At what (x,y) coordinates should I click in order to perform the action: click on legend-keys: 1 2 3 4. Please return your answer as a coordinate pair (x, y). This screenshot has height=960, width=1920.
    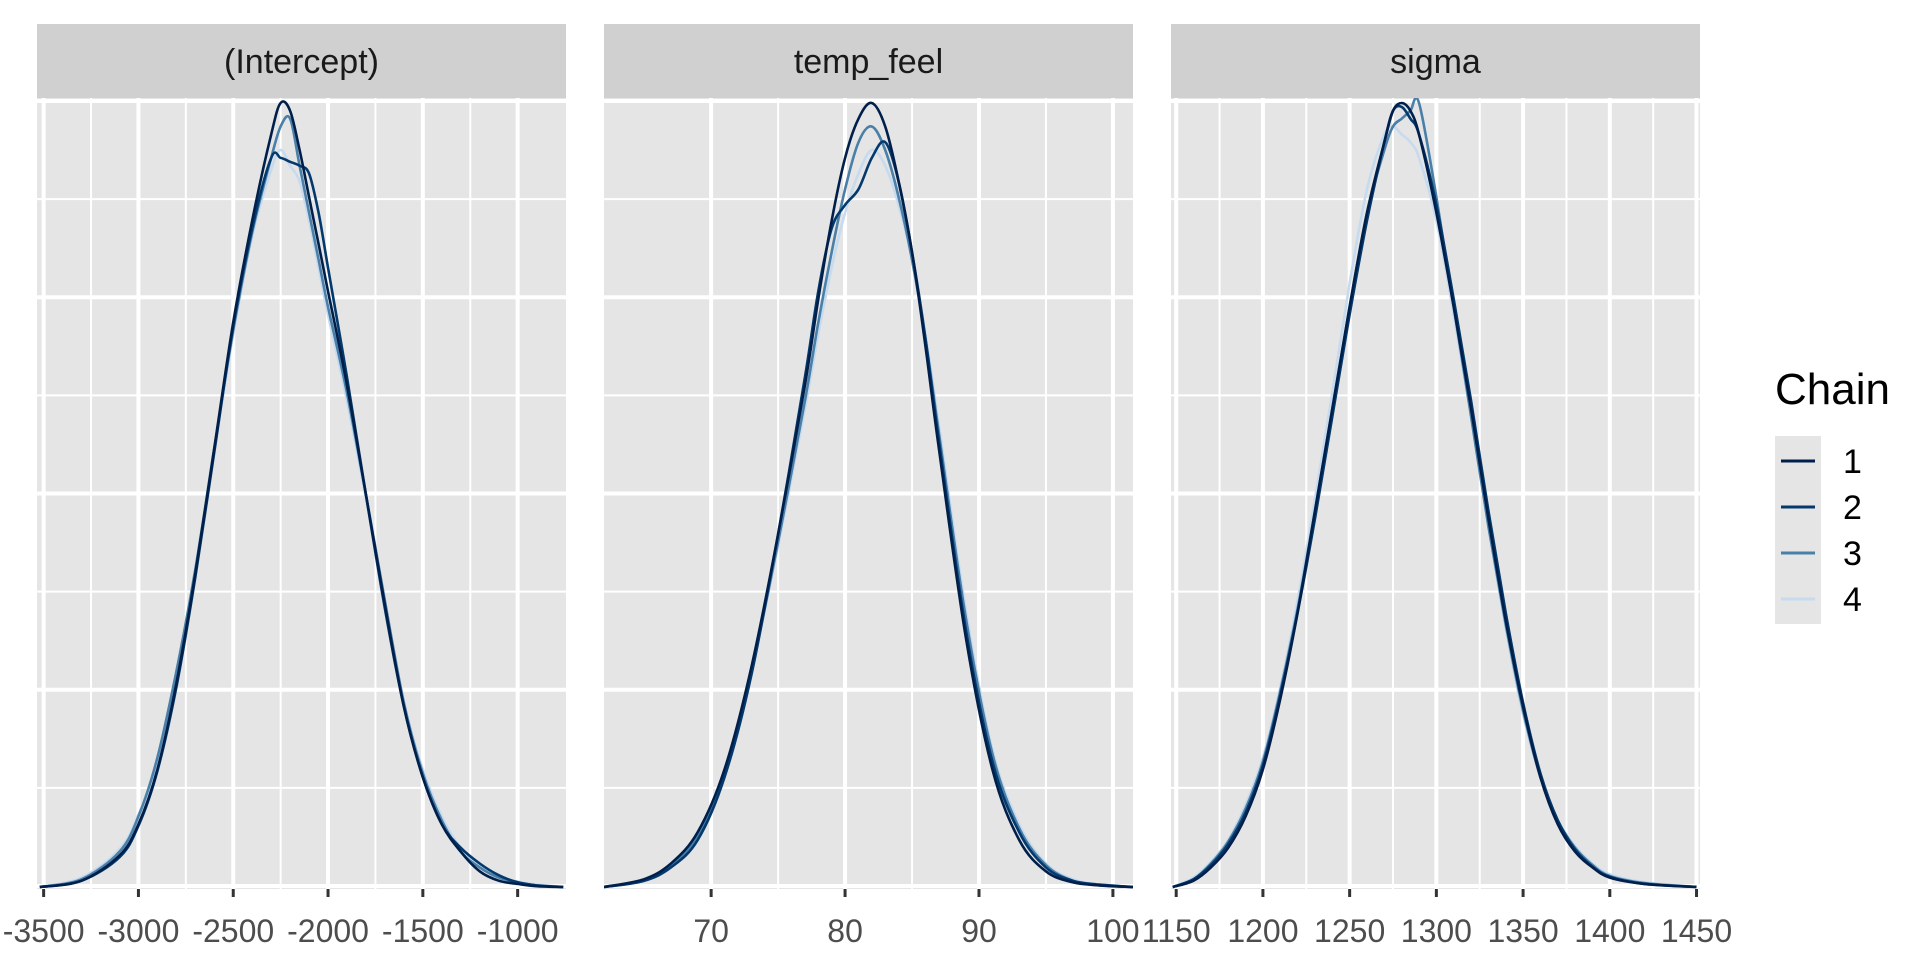
    Looking at the image, I should click on (1821, 531).